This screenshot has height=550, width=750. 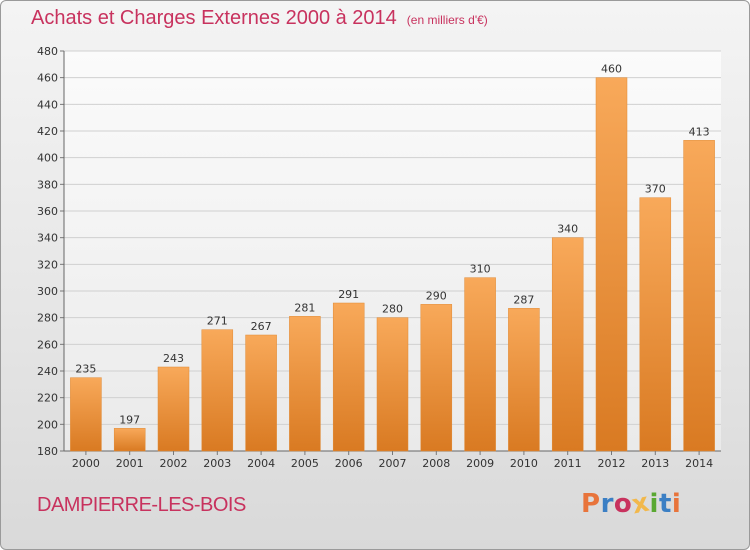 What do you see at coordinates (47, 424) in the screenshot?
I see `y-tick-label: 200` at bounding box center [47, 424].